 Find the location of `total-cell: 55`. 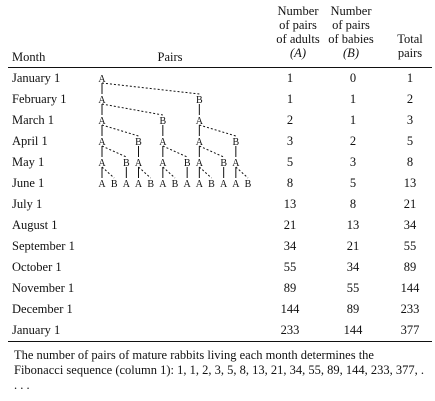

total-cell: 55 is located at coordinates (410, 246).